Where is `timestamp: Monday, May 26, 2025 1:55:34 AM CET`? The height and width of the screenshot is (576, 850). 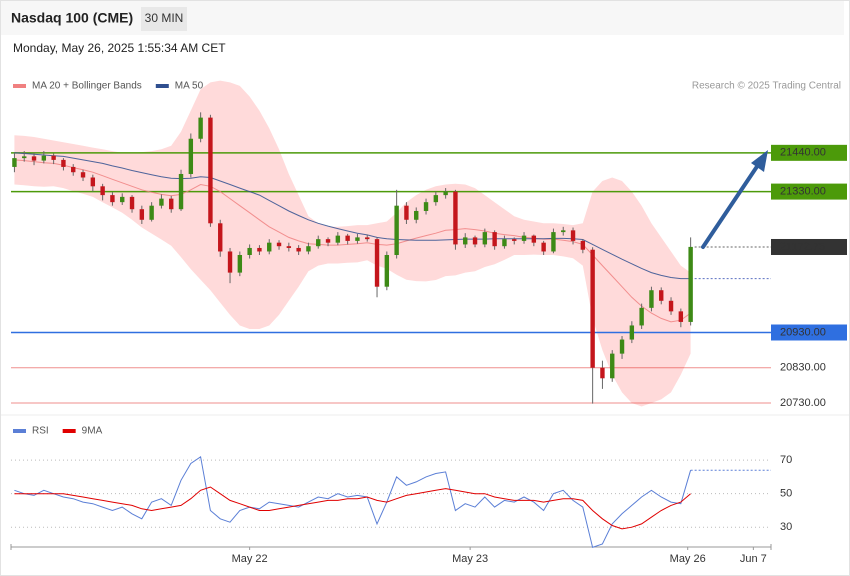
timestamp: Monday, May 26, 2025 1:55:34 AM CET is located at coordinates (119, 48).